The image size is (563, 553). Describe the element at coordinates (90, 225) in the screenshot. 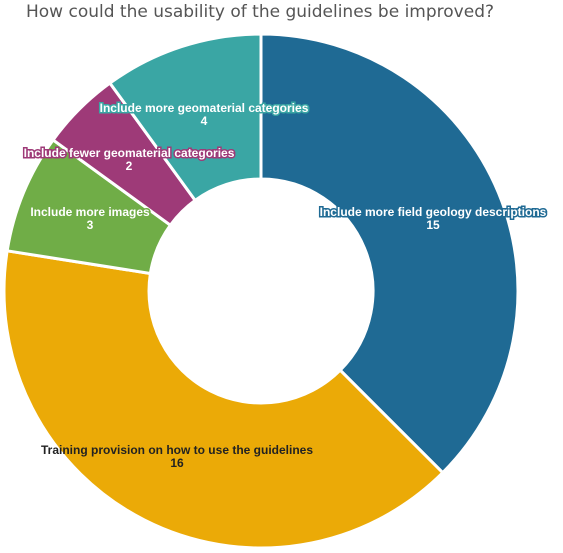

I see `slice-value-include-more-images: 3` at that location.